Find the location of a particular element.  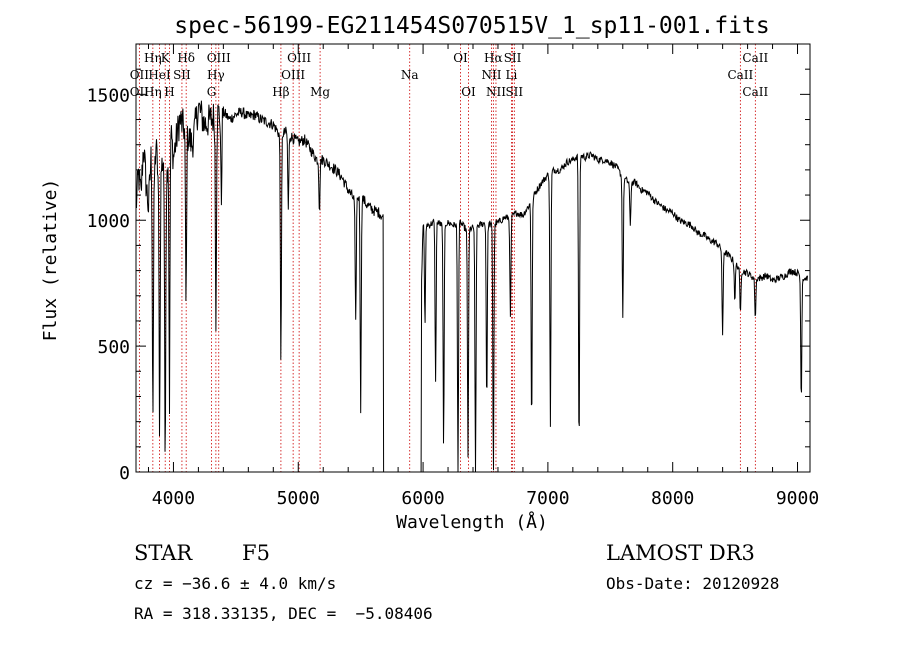

x-tick-label: 9000 is located at coordinates (797, 498).